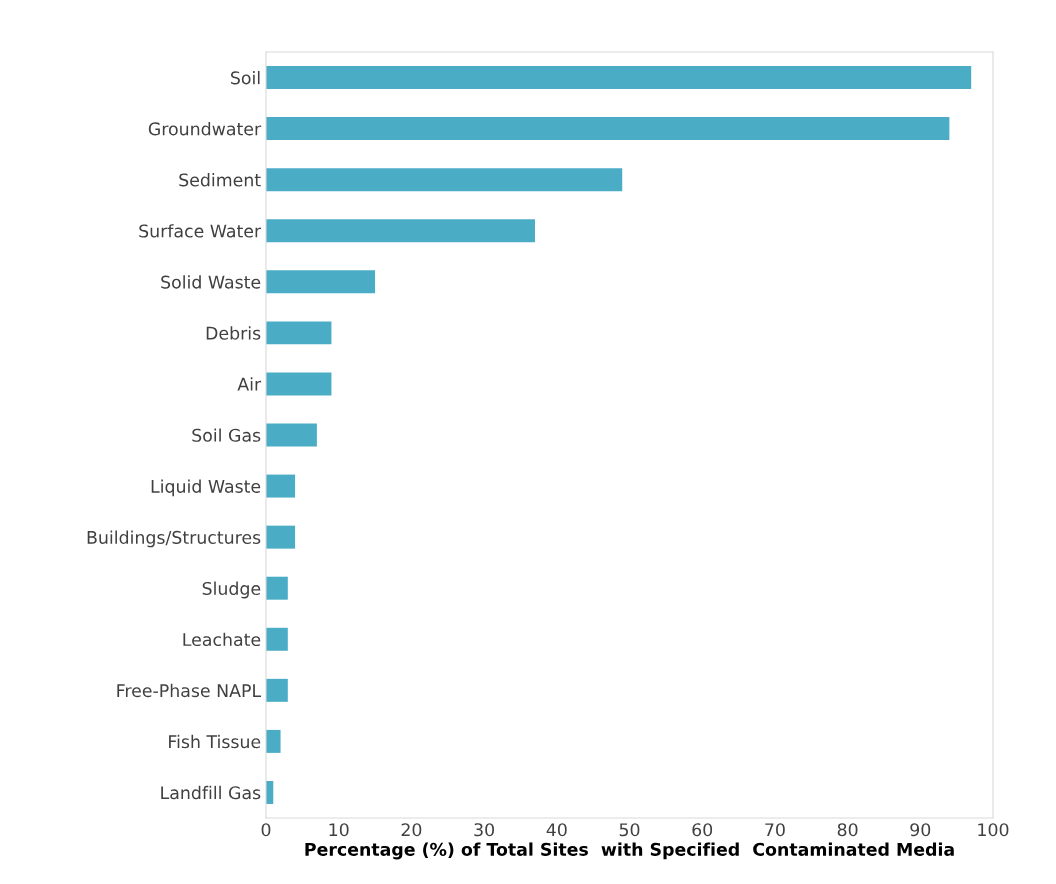 The height and width of the screenshot is (884, 1056). I want to click on y-tick-label: Landfill Gas, so click(211, 792).